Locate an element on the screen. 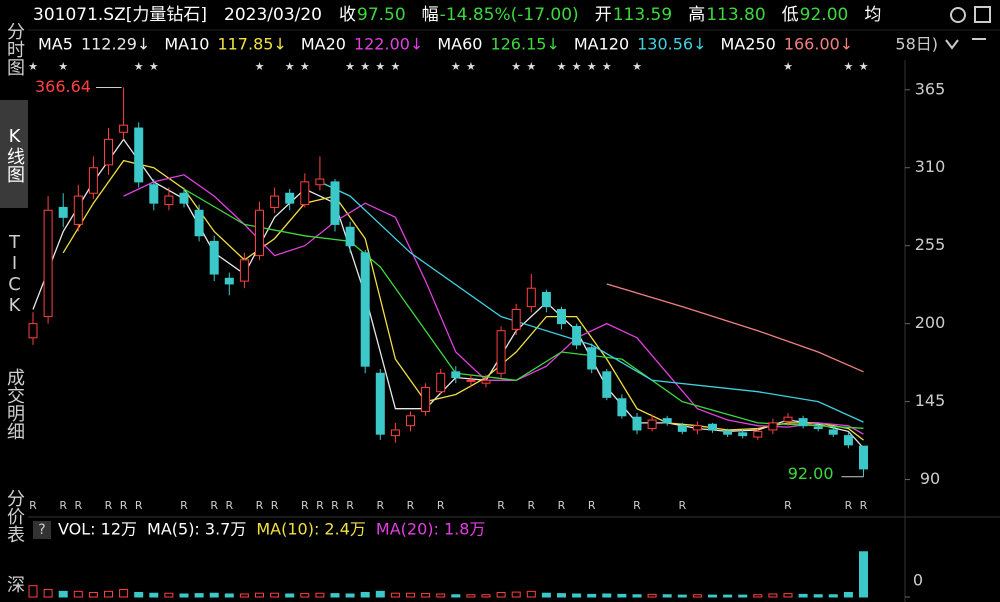 This screenshot has width=1000, height=602. settings-icon is located at coordinates (958, 15).